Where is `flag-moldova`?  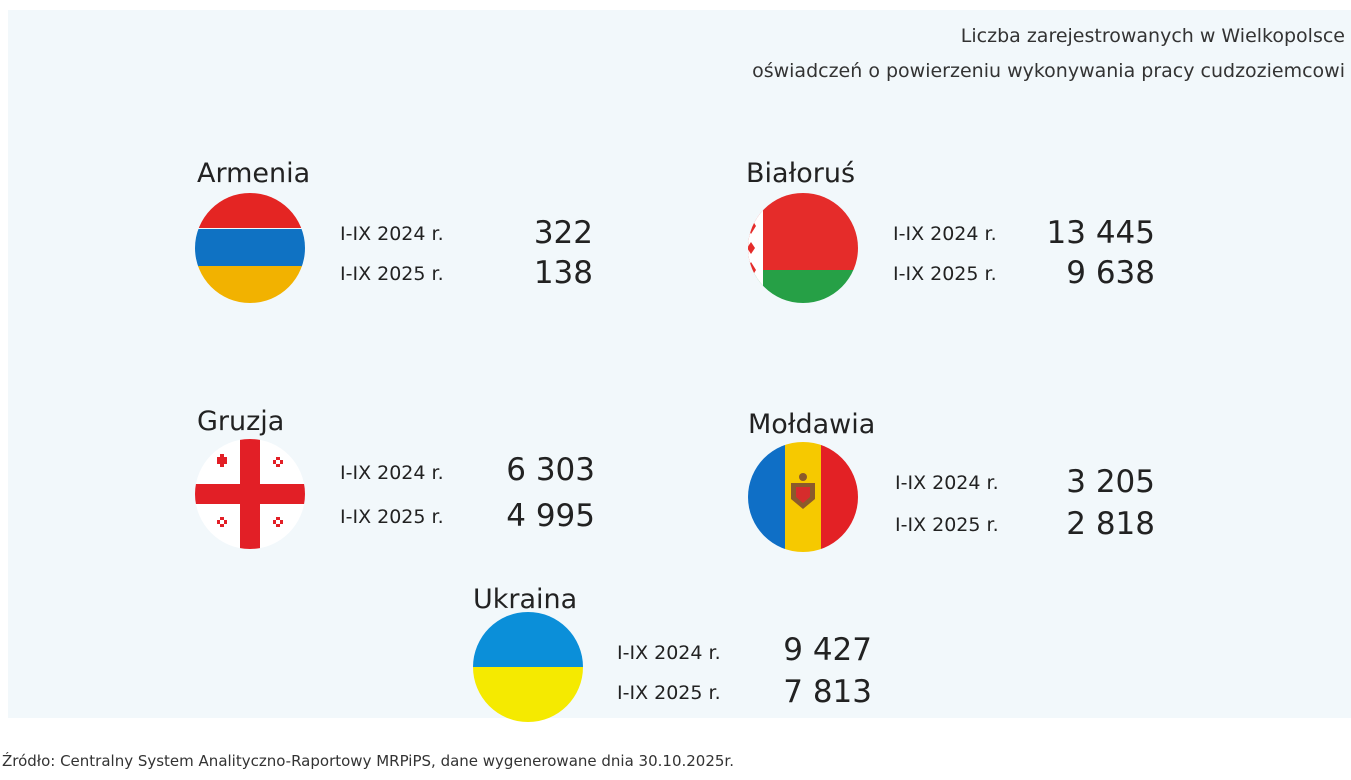 flag-moldova is located at coordinates (803, 497).